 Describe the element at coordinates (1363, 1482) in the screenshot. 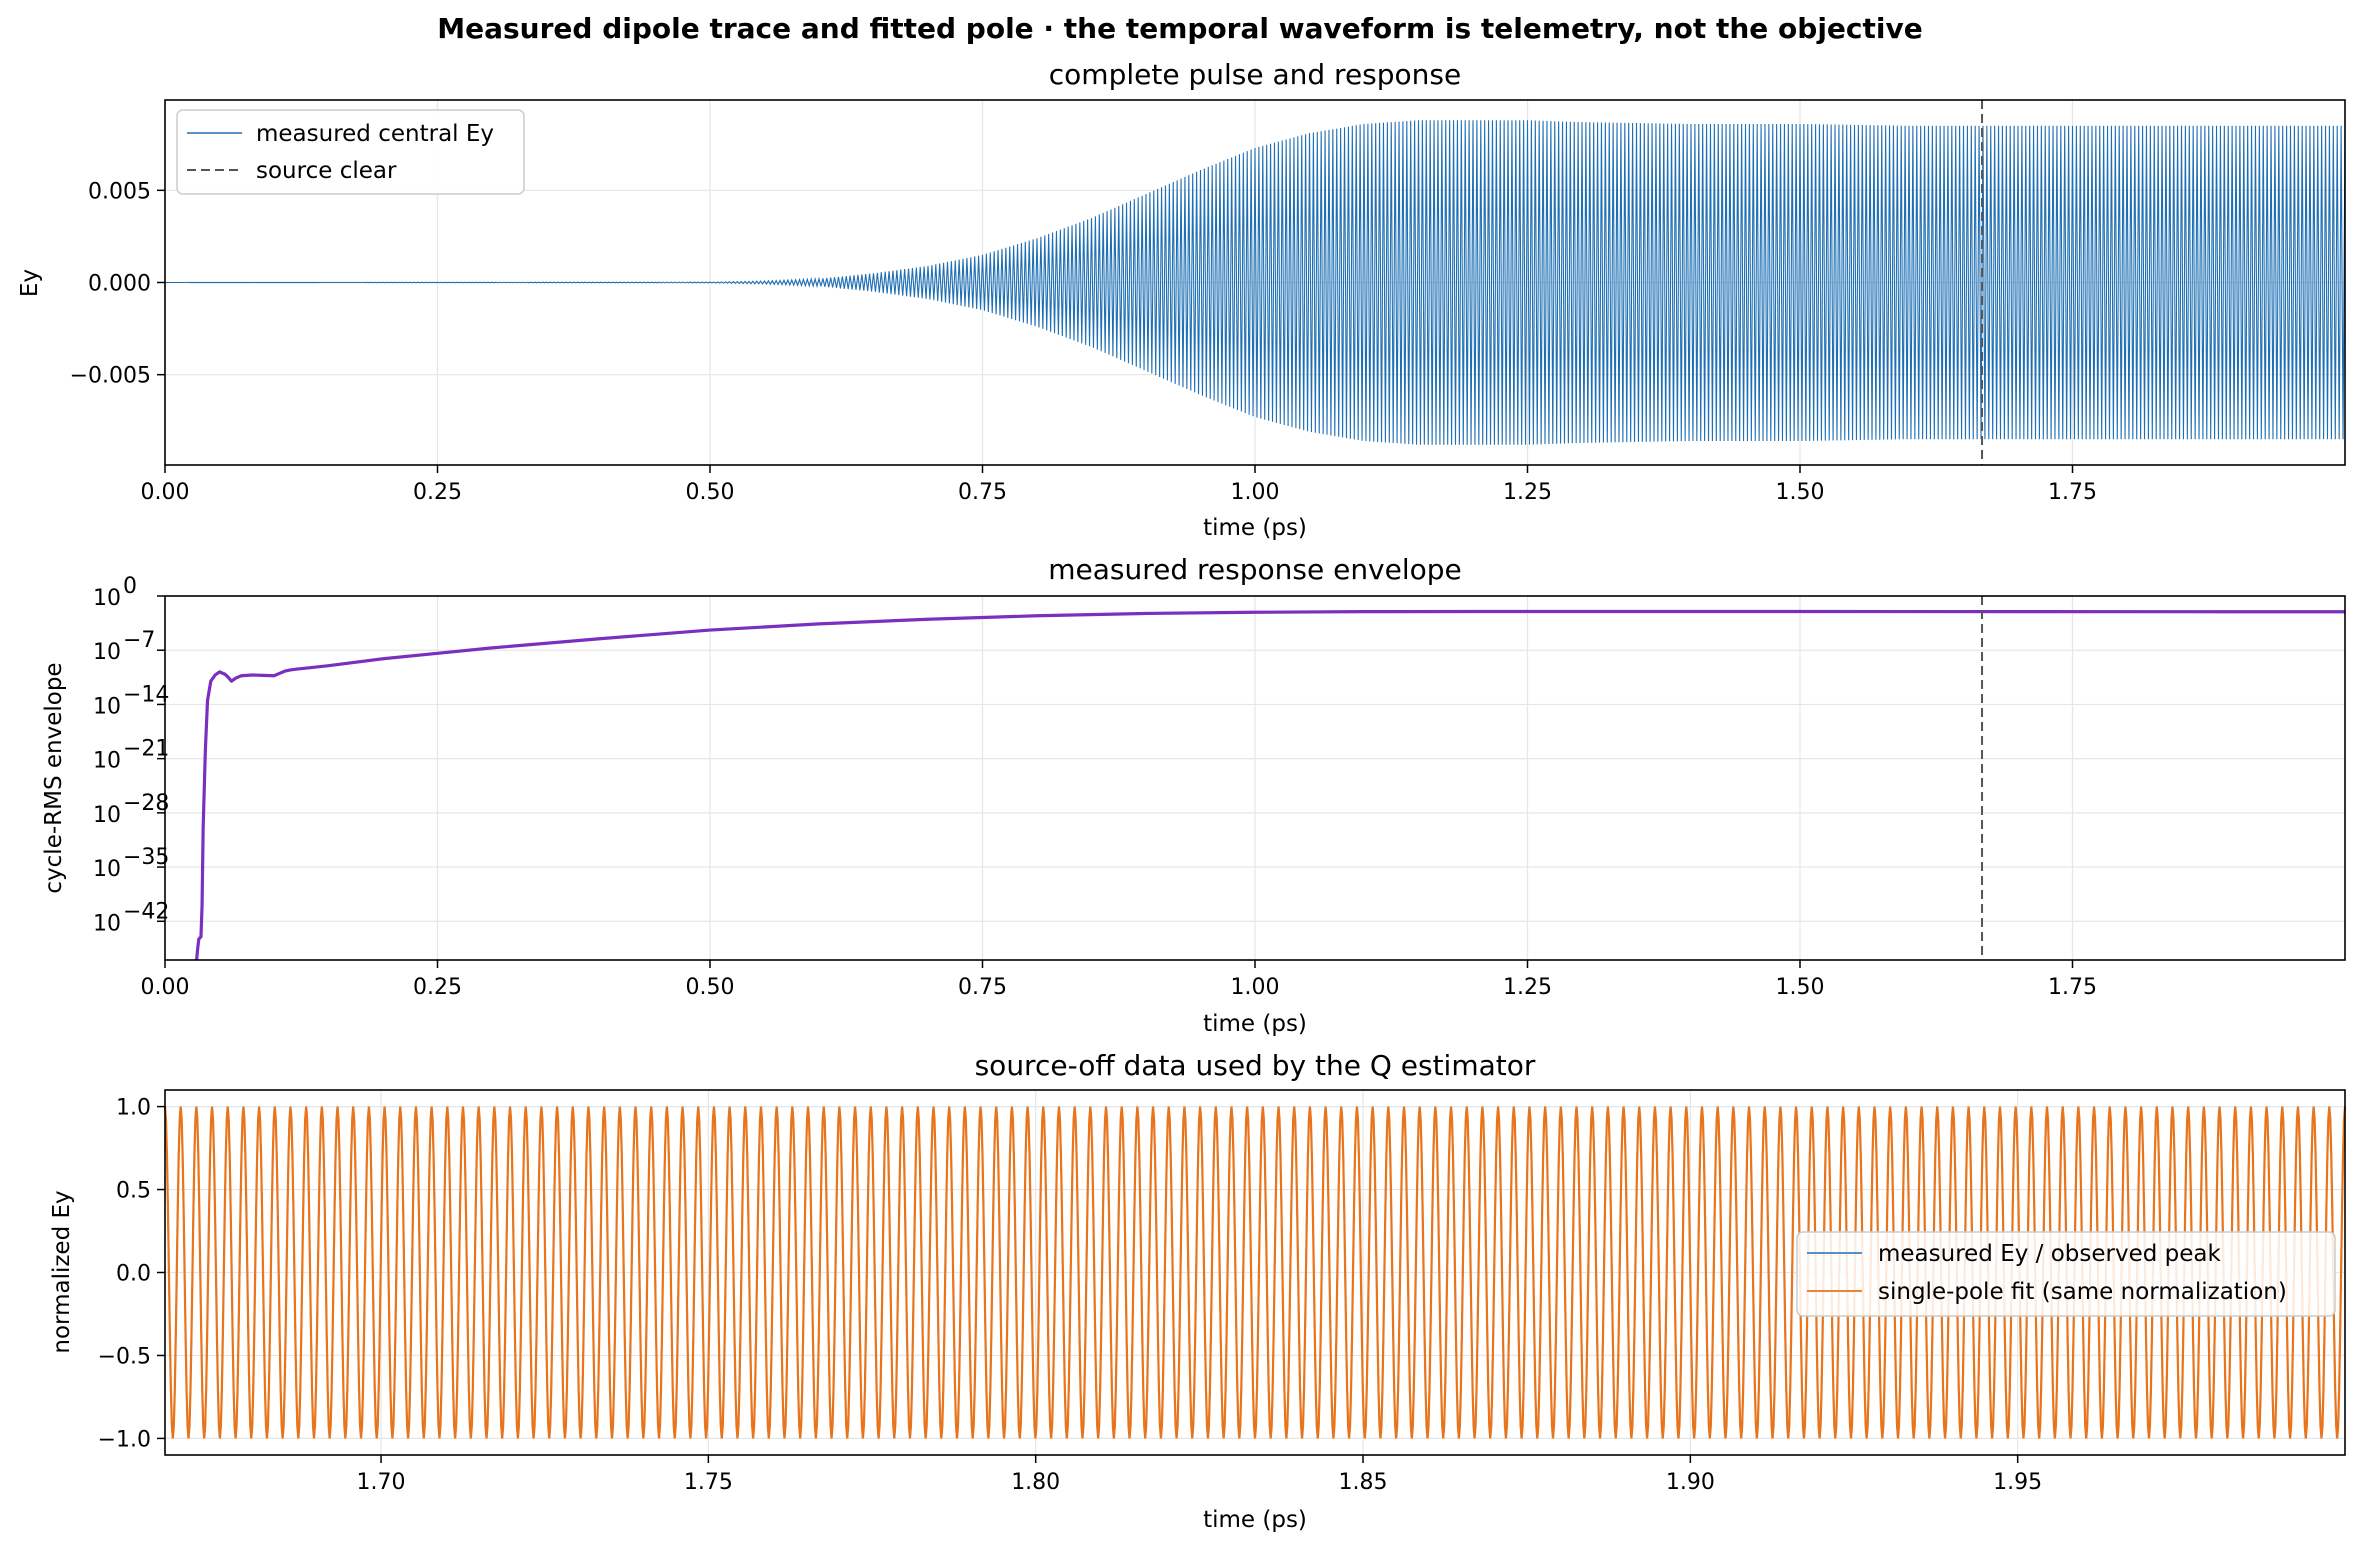

I see `x-tick-label: 1.85` at that location.